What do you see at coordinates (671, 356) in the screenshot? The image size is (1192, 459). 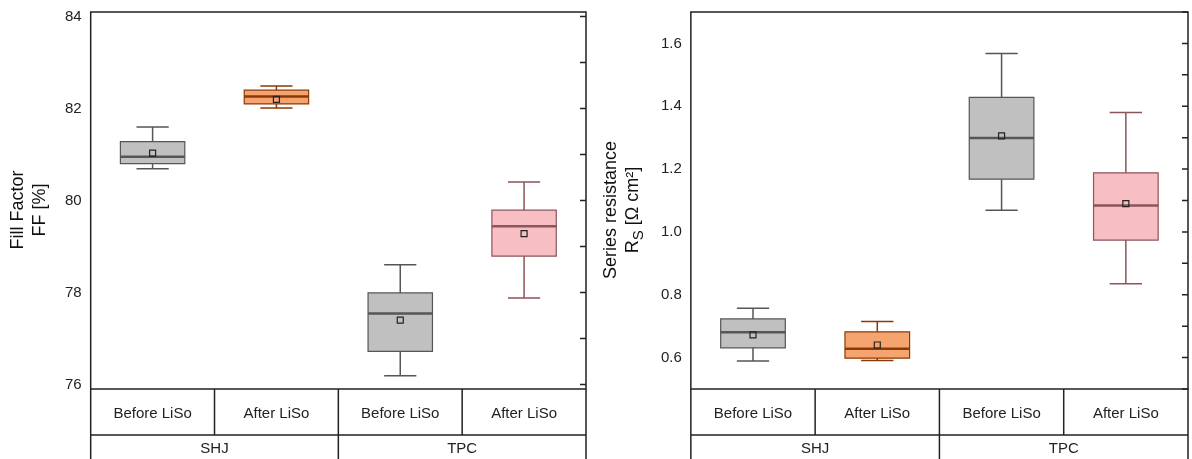 I see `y-tick-label: 0.6` at bounding box center [671, 356].